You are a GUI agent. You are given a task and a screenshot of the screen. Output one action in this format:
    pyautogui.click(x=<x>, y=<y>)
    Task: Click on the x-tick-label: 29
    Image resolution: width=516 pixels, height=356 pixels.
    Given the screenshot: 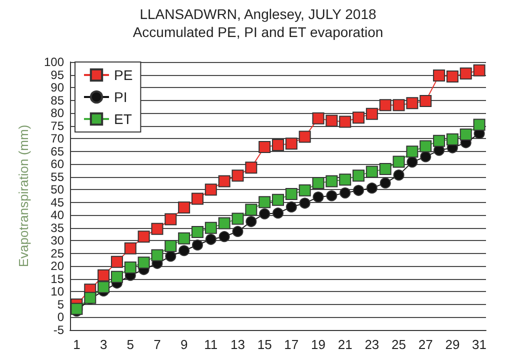 What is the action you would take?
    pyautogui.click(x=452, y=344)
    